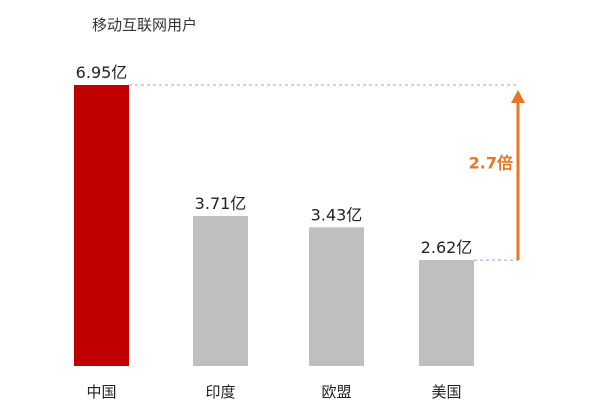 Image resolution: width=614 pixels, height=420 pixels. Describe the element at coordinates (491, 163) in the screenshot. I see `annotation-label: 2.7倍` at that location.